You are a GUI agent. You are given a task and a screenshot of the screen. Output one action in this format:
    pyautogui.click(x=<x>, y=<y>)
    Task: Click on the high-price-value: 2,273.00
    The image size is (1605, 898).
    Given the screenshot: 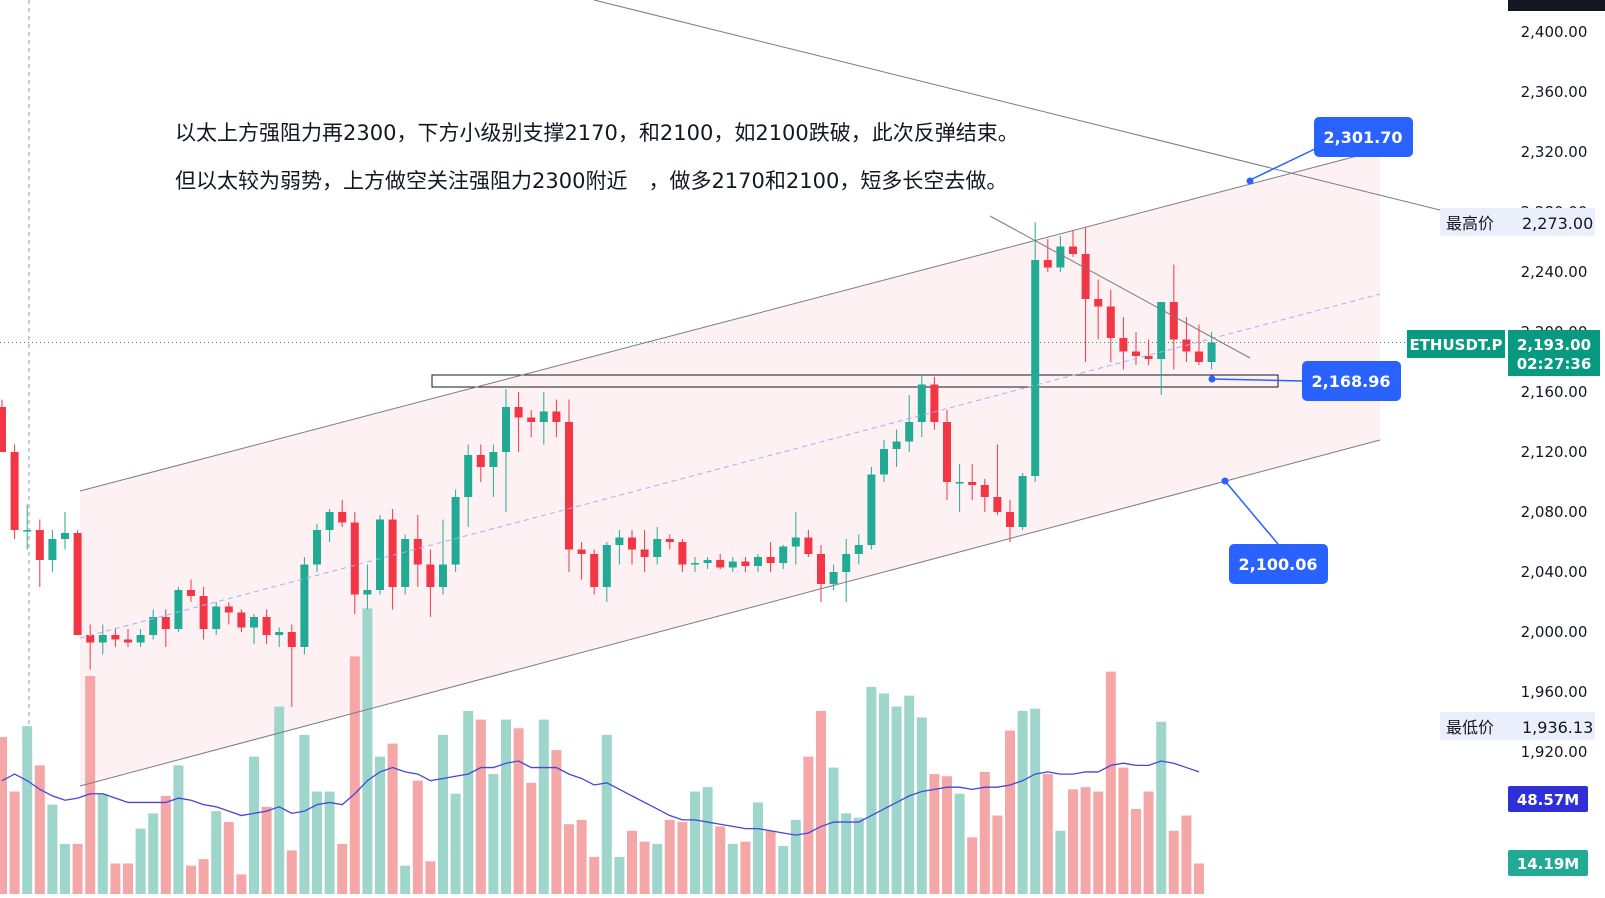 What is the action you would take?
    pyautogui.click(x=1557, y=223)
    